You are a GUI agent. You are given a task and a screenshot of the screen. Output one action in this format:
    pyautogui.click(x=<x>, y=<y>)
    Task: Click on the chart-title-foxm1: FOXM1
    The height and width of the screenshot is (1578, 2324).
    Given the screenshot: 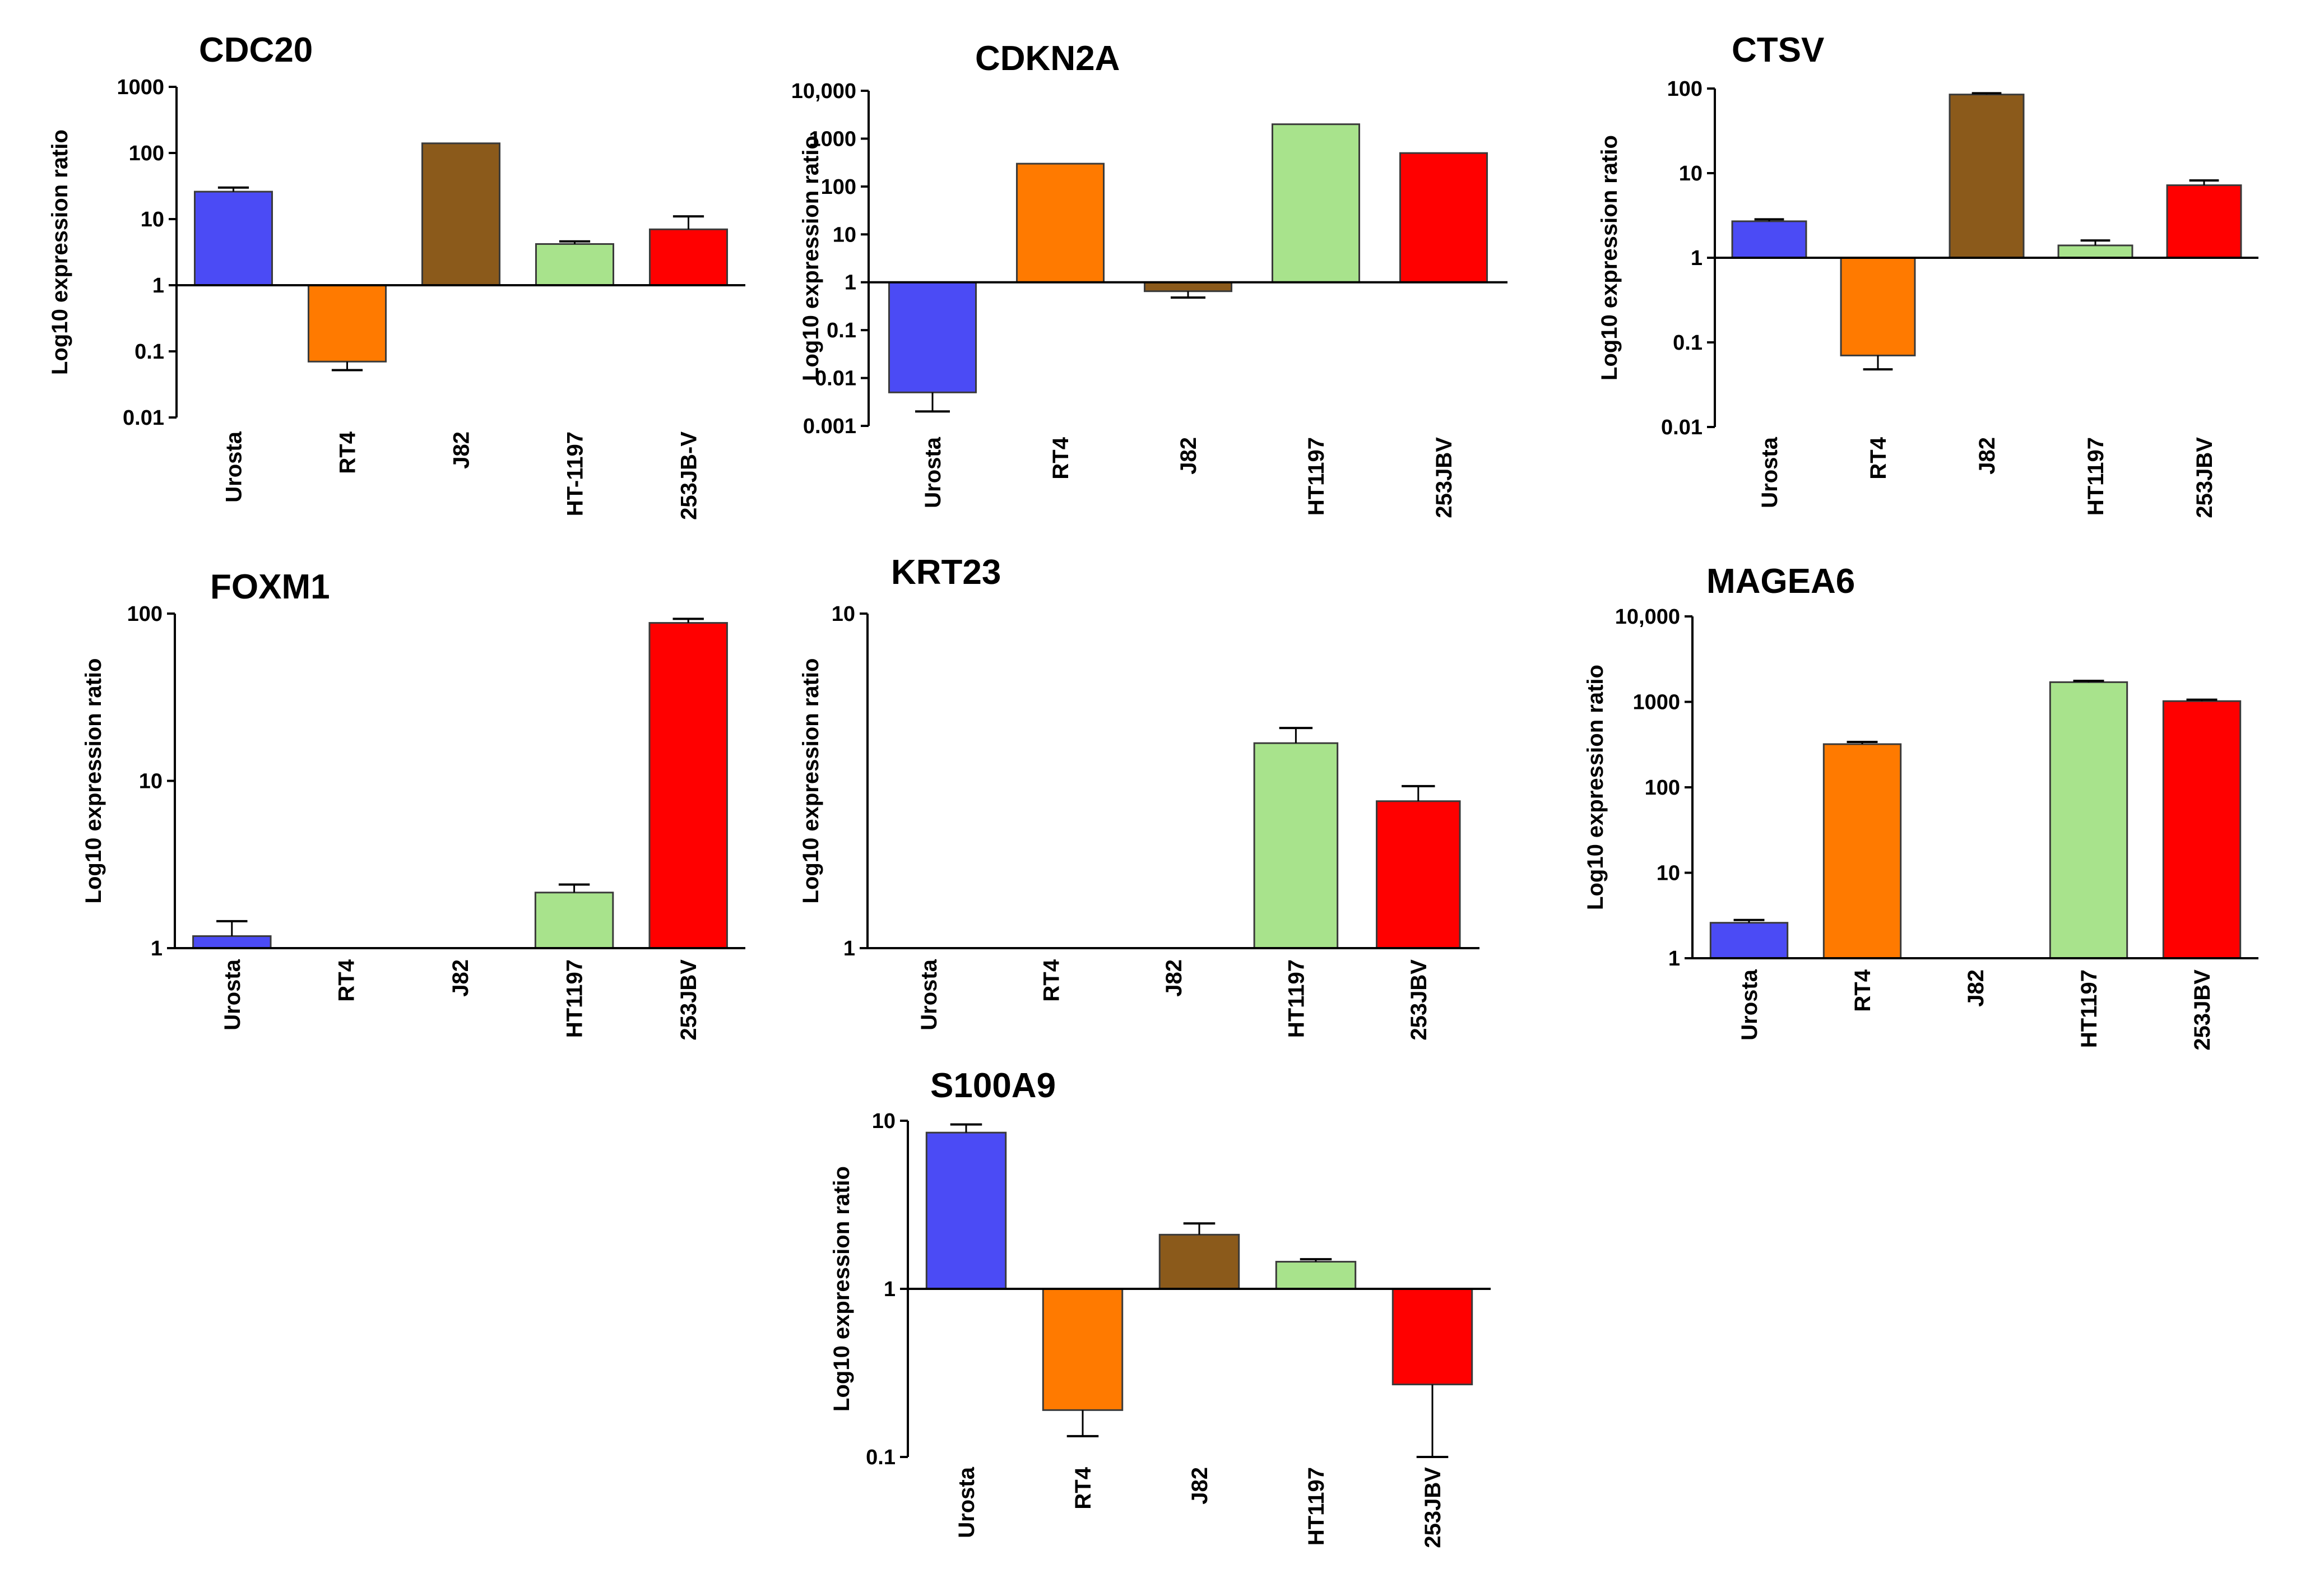 What is the action you would take?
    pyautogui.click(x=270, y=587)
    